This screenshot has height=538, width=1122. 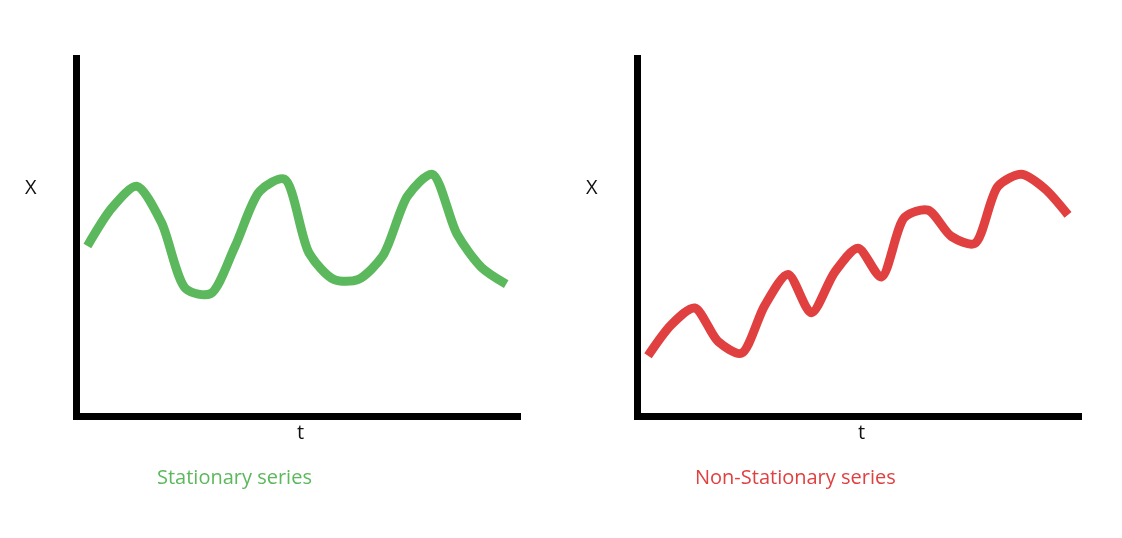 I want to click on text: Stationary series, so click(x=234, y=476).